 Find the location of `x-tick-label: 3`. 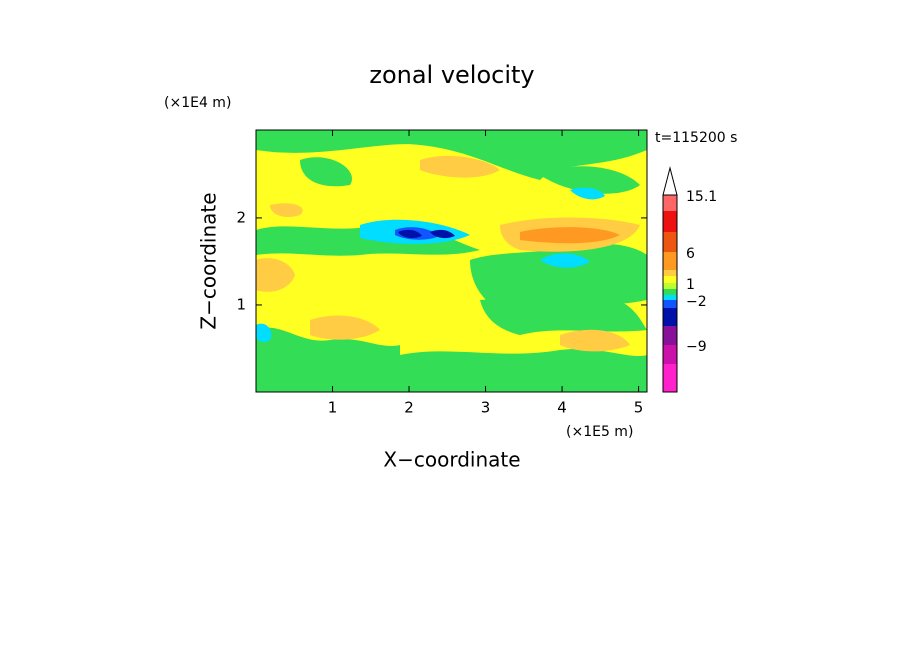

x-tick-label: 3 is located at coordinates (486, 408).